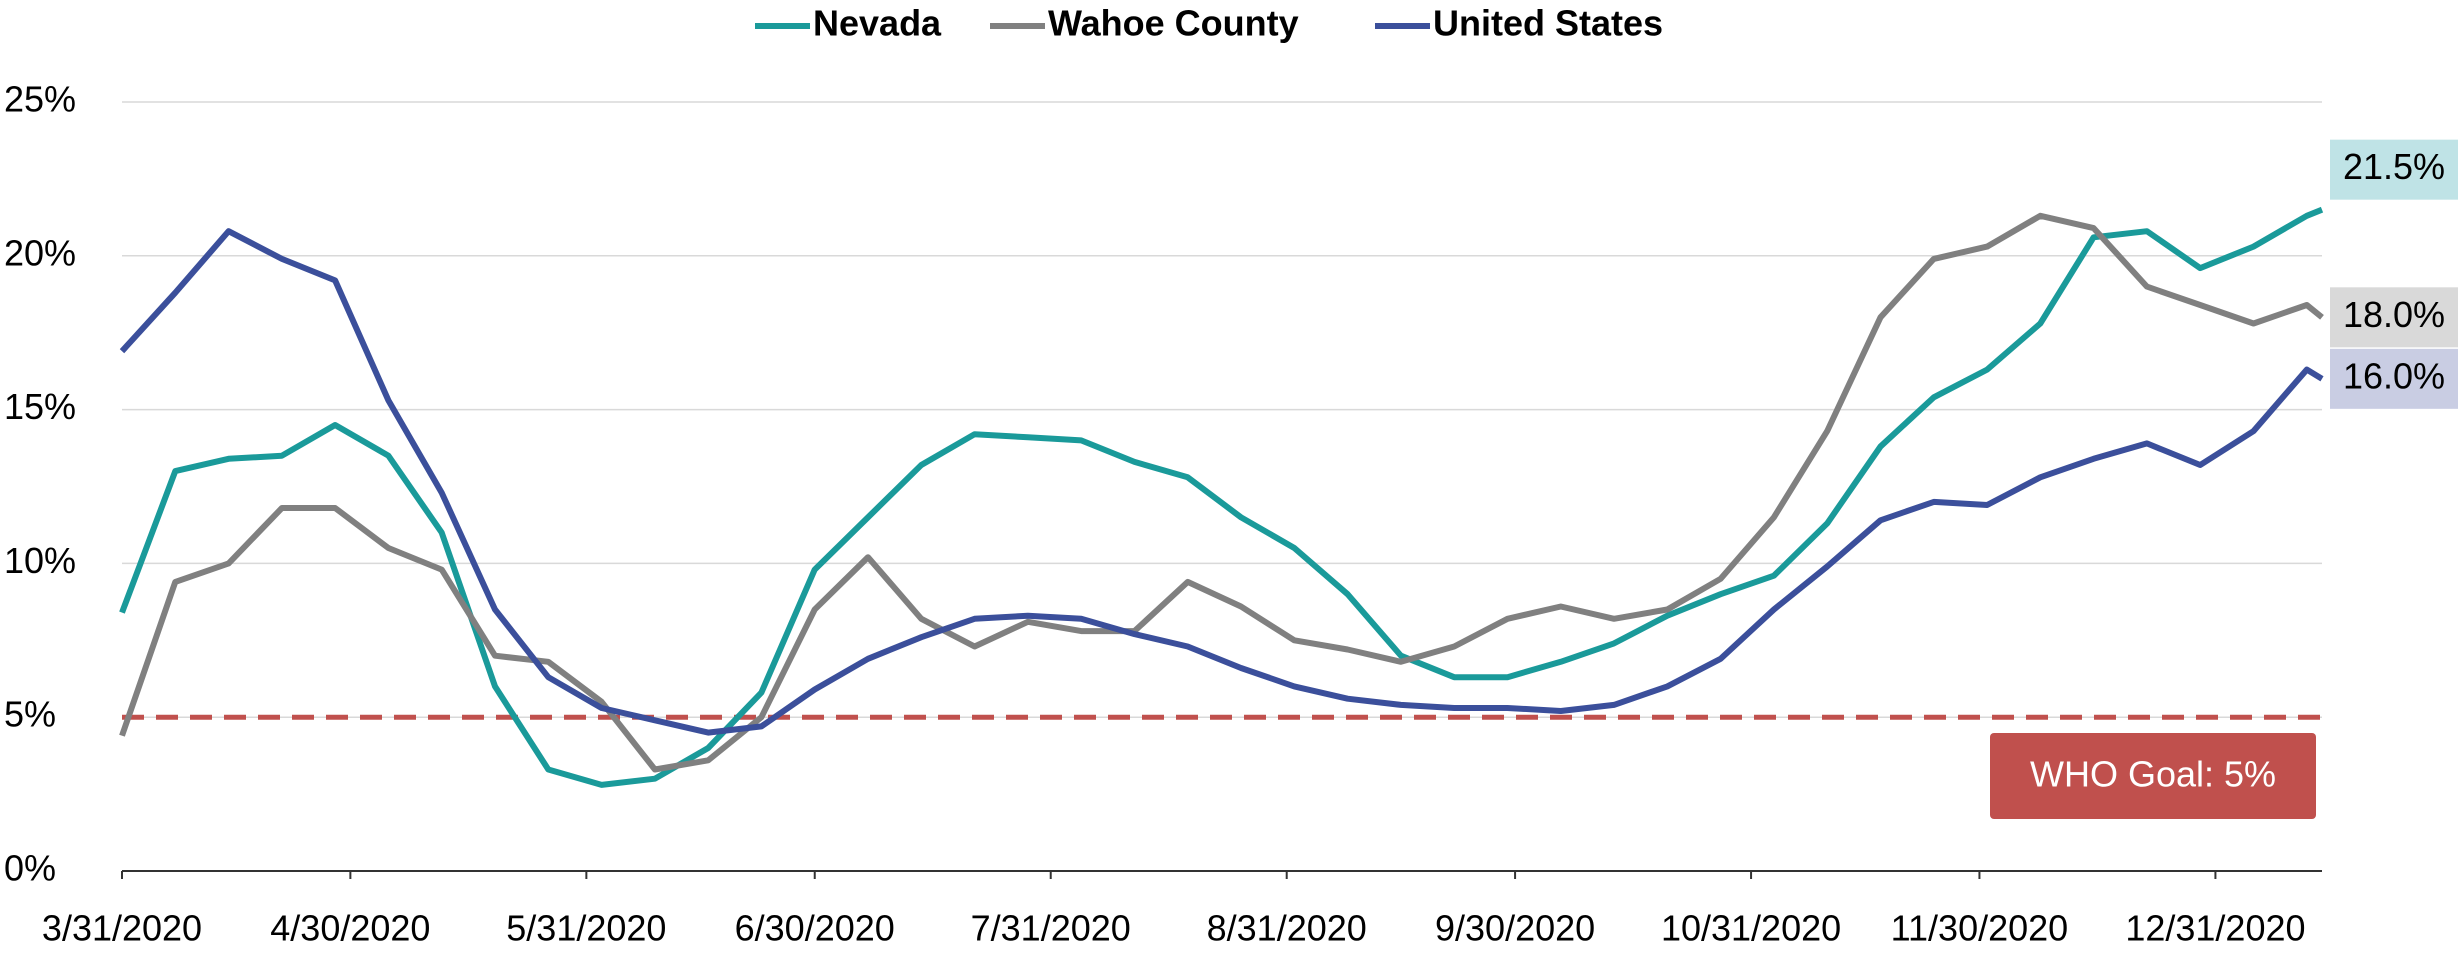  What do you see at coordinates (350, 928) in the screenshot?
I see `x-tick-label: 4/30/2020` at bounding box center [350, 928].